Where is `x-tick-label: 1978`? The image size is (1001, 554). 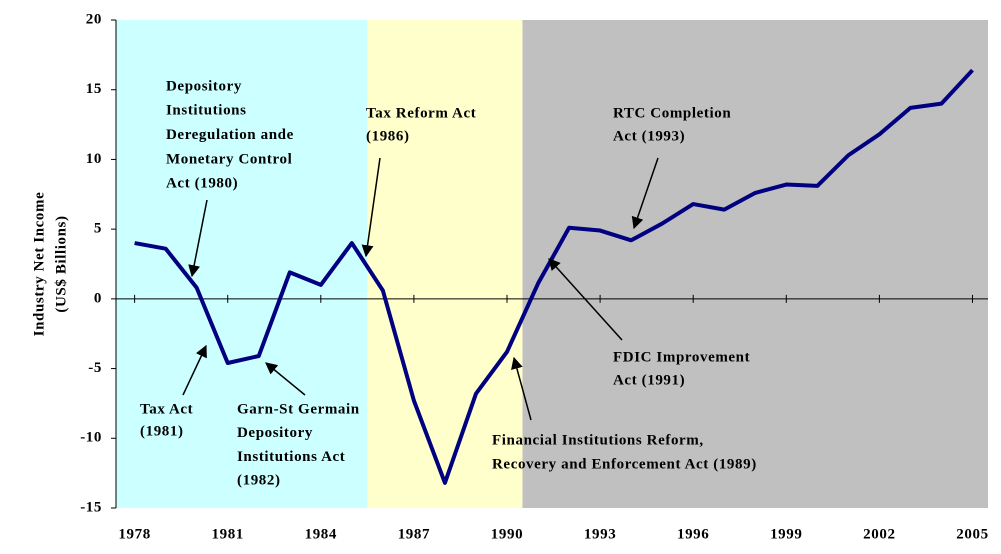
x-tick-label: 1978 is located at coordinates (134, 534).